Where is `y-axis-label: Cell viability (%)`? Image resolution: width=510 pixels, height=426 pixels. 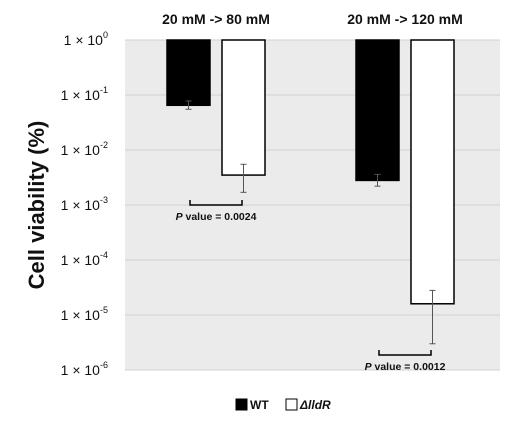 y-axis-label: Cell viability (%) is located at coordinates (36, 205).